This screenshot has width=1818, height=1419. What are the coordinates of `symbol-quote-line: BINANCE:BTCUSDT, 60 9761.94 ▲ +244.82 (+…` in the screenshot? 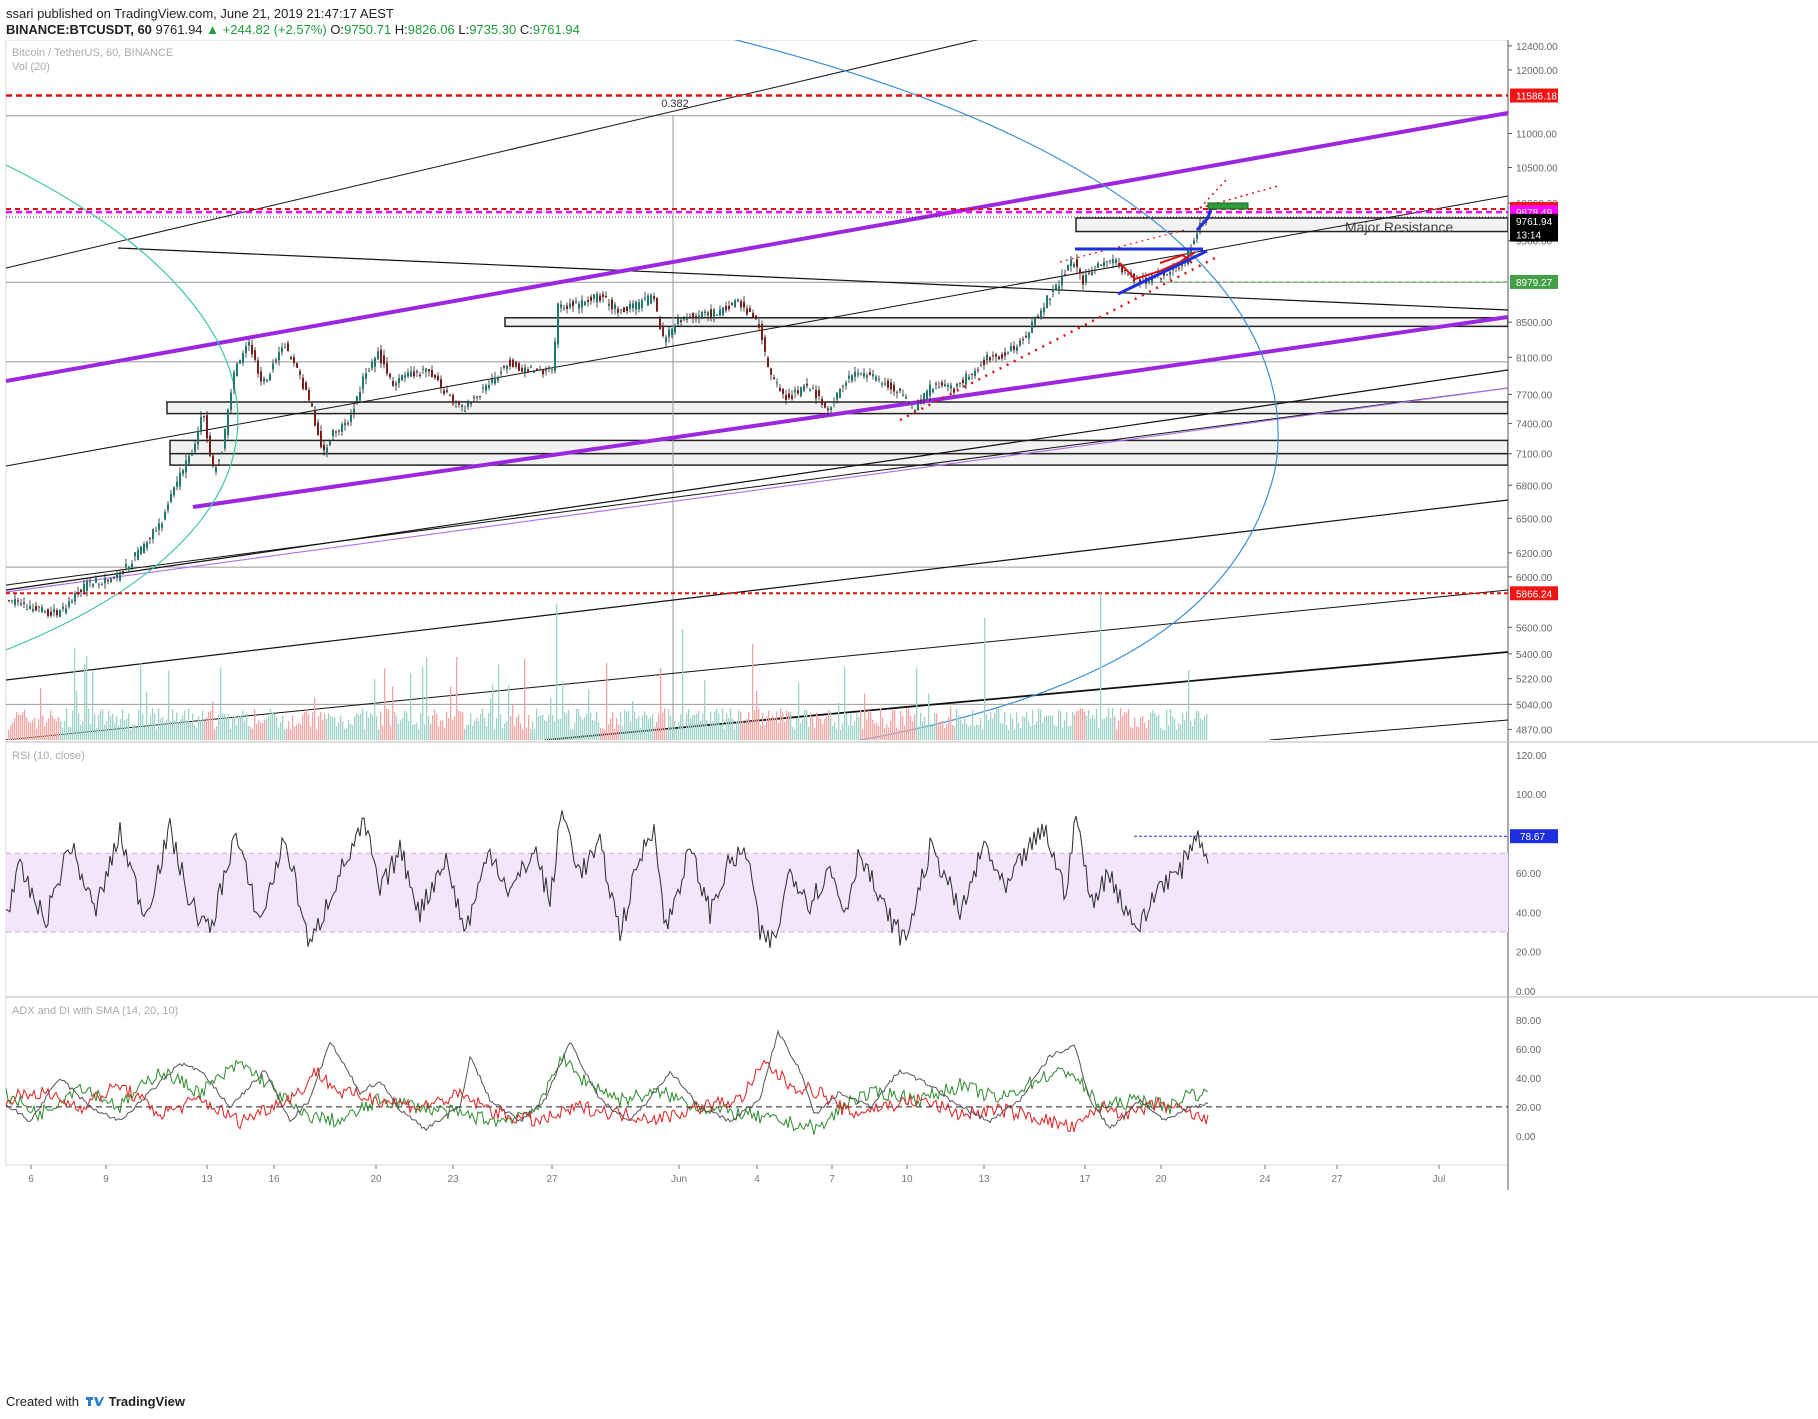 It's located at (293, 29).